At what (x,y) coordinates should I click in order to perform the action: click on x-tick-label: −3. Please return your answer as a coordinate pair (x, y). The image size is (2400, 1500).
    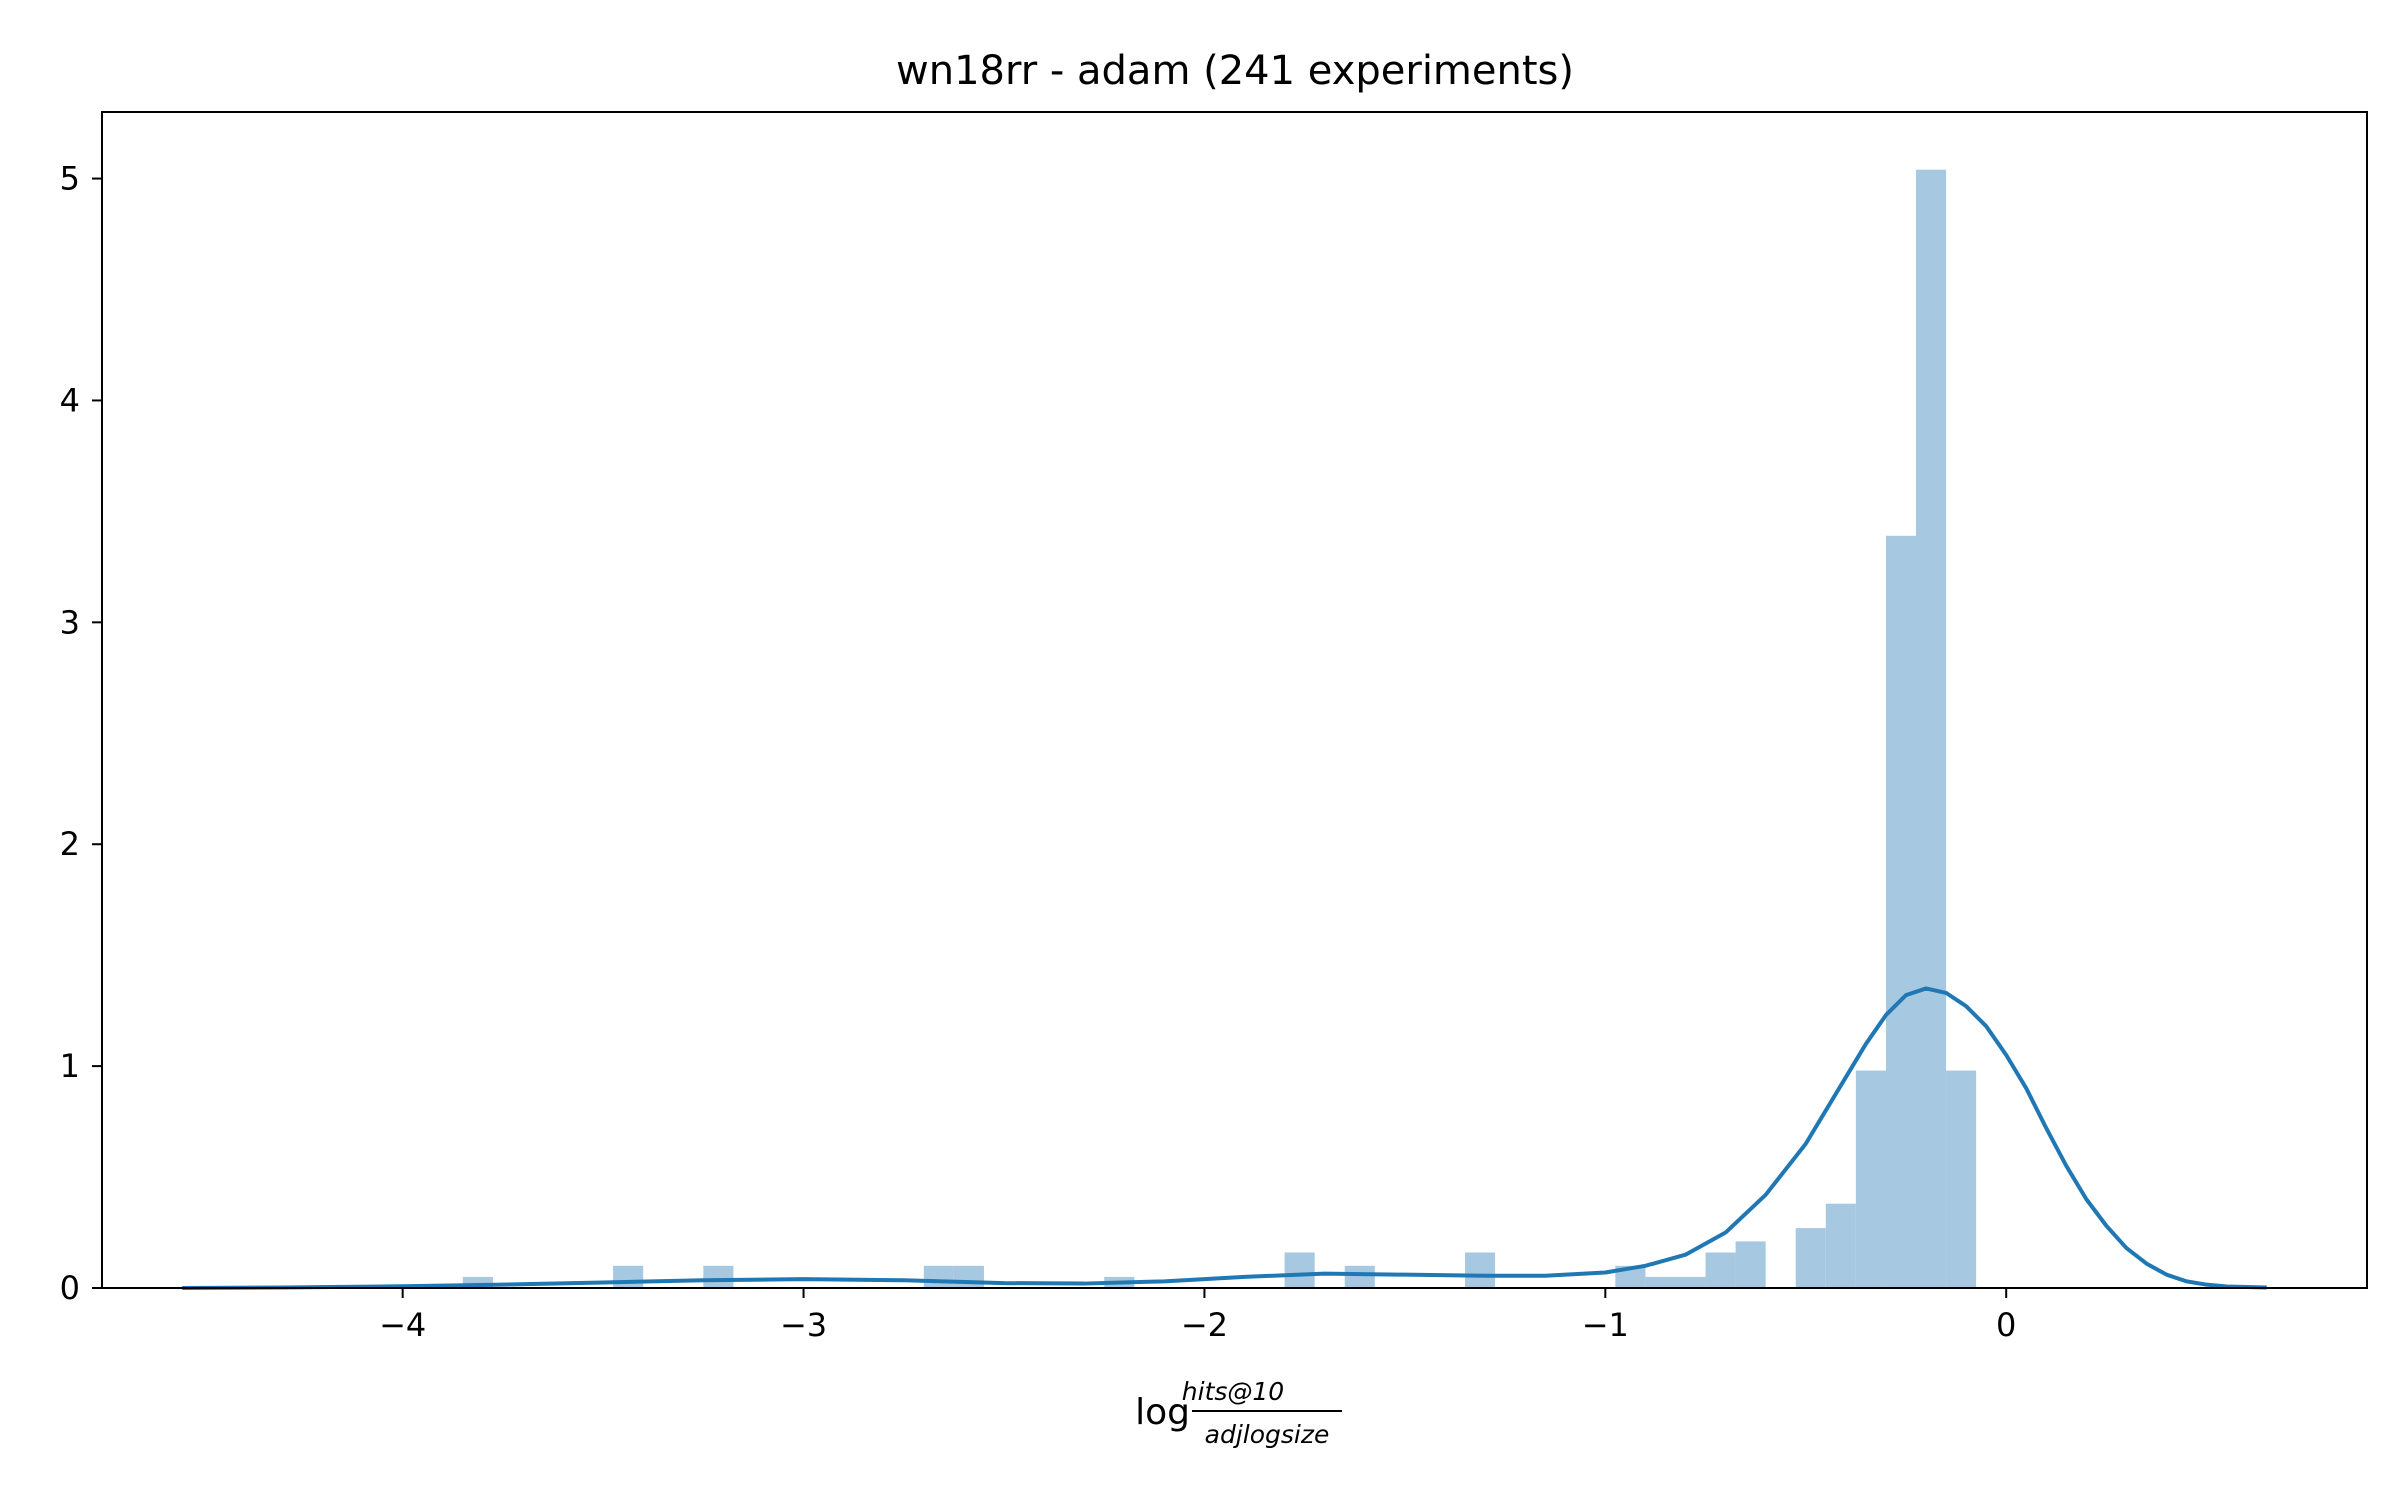
    Looking at the image, I should click on (803, 1325).